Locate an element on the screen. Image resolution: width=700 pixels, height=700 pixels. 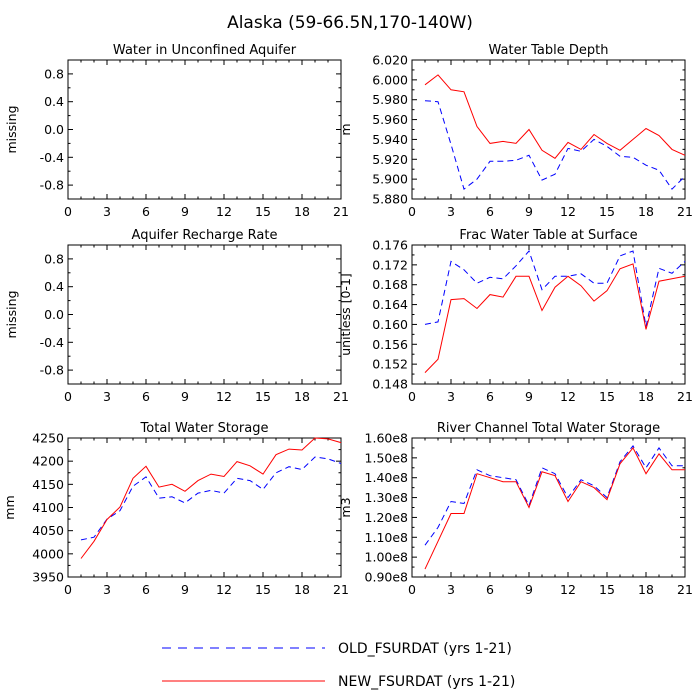
y-tick-label: 5.900 is located at coordinates (390, 179).